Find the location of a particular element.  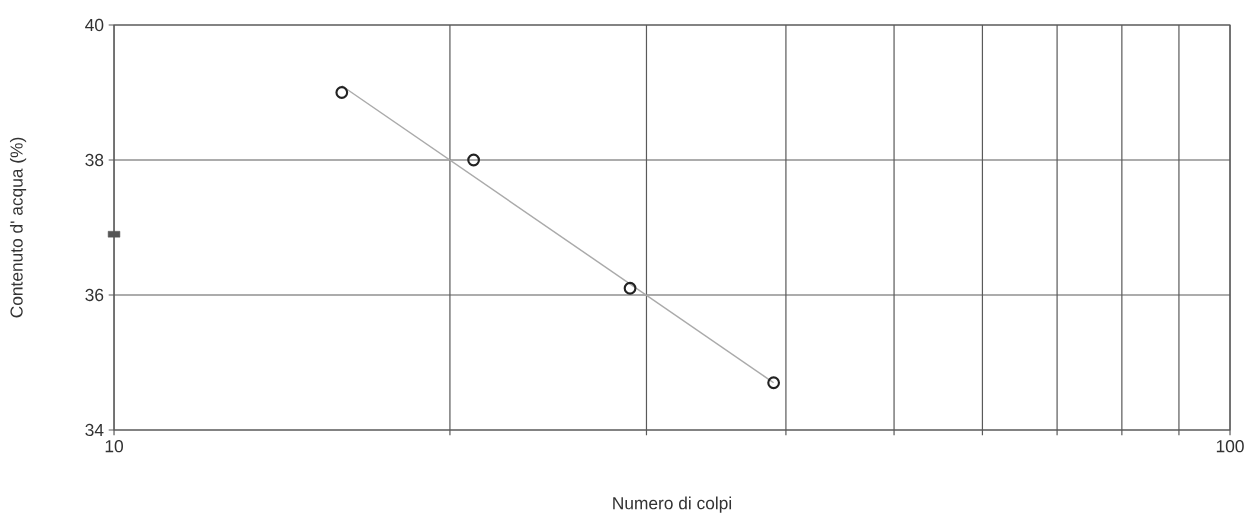

y-axis-title: Contenuto d' acqua (%) is located at coordinates (18, 227).